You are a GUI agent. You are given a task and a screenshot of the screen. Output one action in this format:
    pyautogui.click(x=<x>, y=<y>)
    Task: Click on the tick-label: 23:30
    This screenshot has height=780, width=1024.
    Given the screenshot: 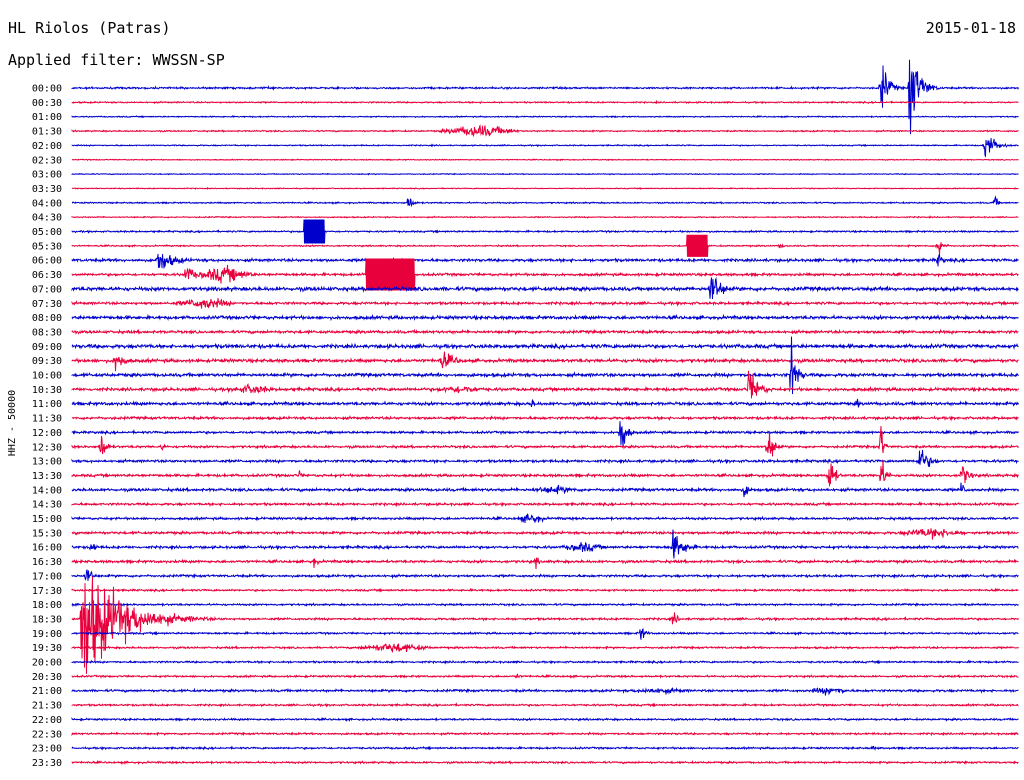 What is the action you would take?
    pyautogui.click(x=47, y=763)
    